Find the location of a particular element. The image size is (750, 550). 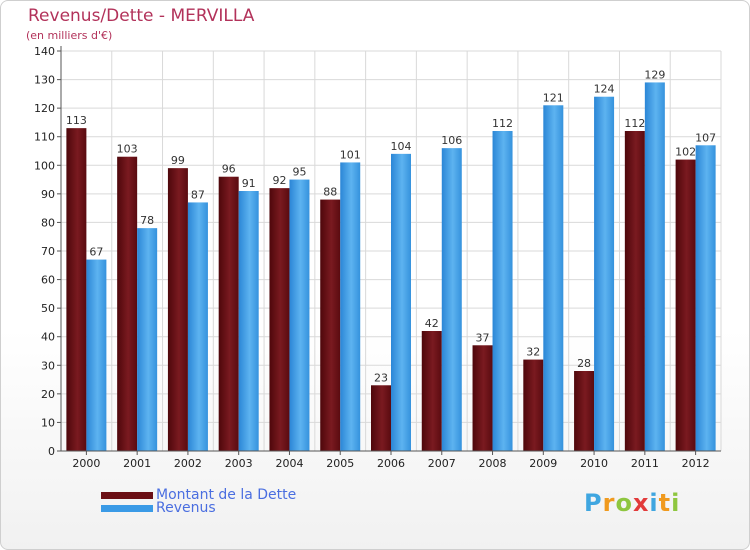

data-label-debt: 88 is located at coordinates (330, 192).